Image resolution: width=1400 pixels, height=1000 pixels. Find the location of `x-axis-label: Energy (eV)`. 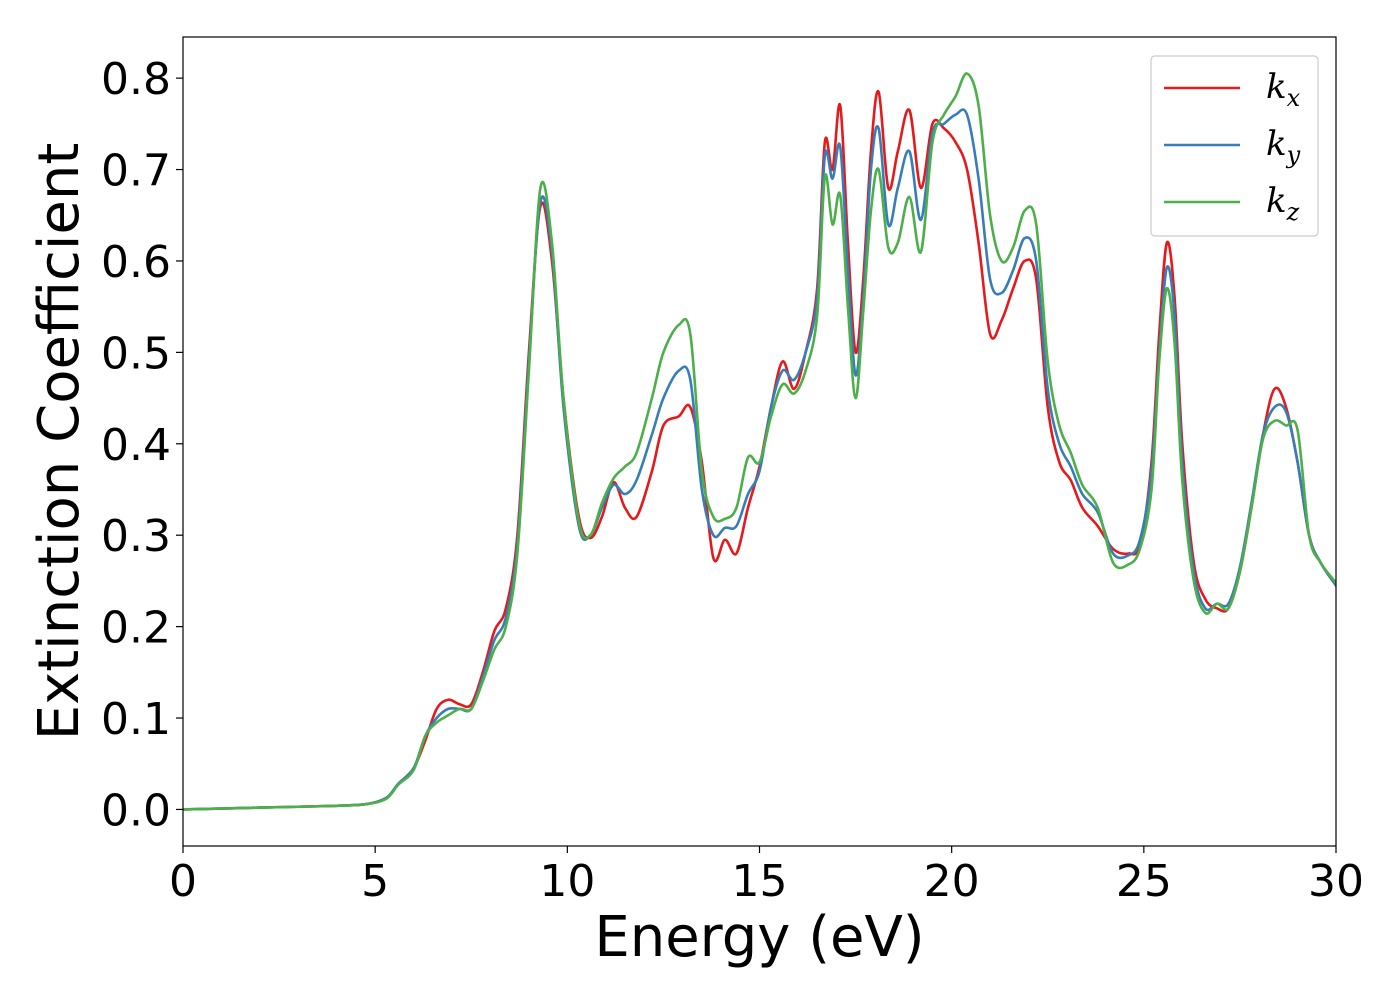

x-axis-label: Energy (eV) is located at coordinates (759, 937).